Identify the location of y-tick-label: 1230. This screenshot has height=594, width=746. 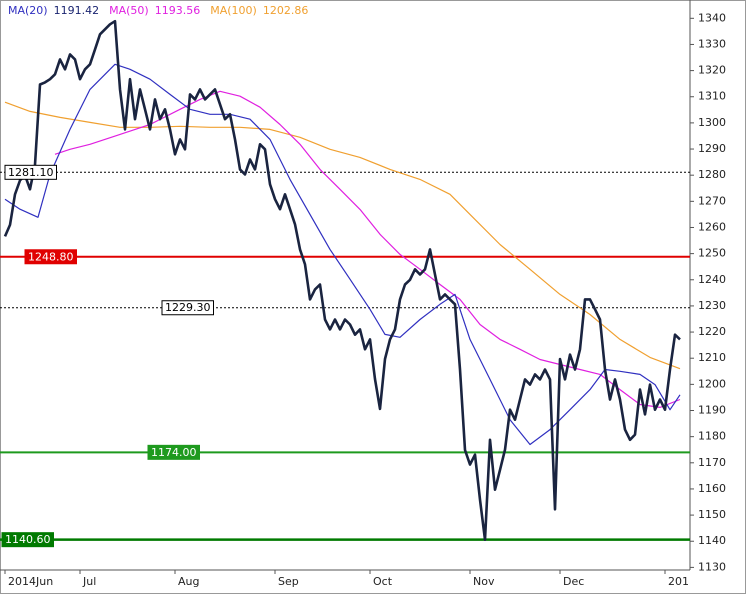
(712, 305).